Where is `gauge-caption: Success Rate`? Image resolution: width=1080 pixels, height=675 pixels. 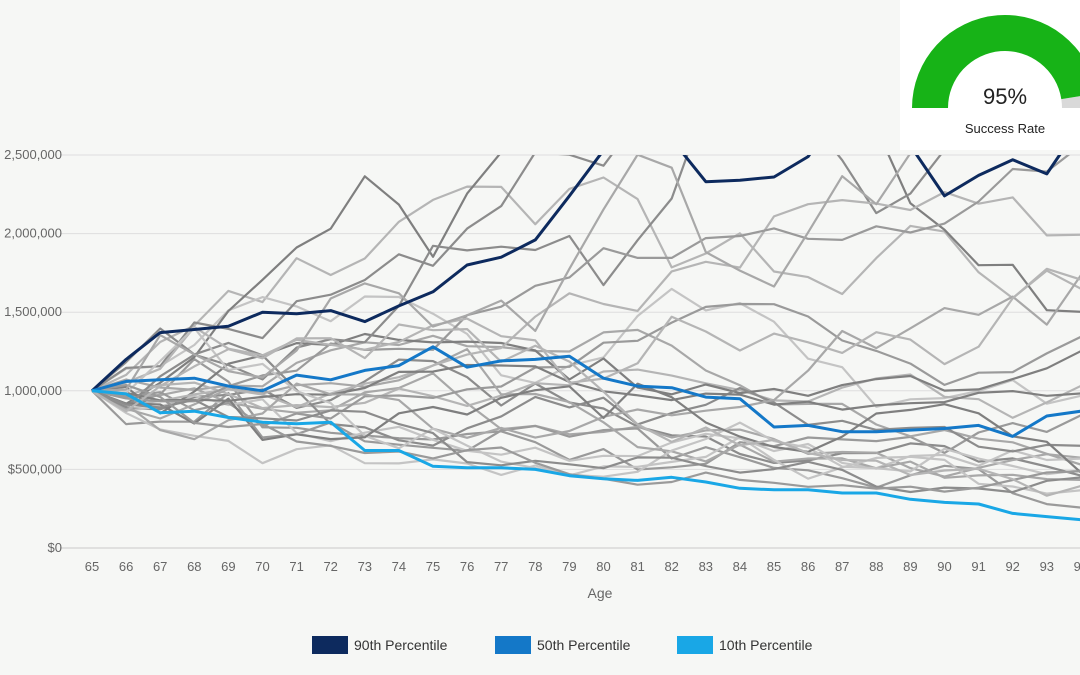
gauge-caption: Success Rate is located at coordinates (1005, 128).